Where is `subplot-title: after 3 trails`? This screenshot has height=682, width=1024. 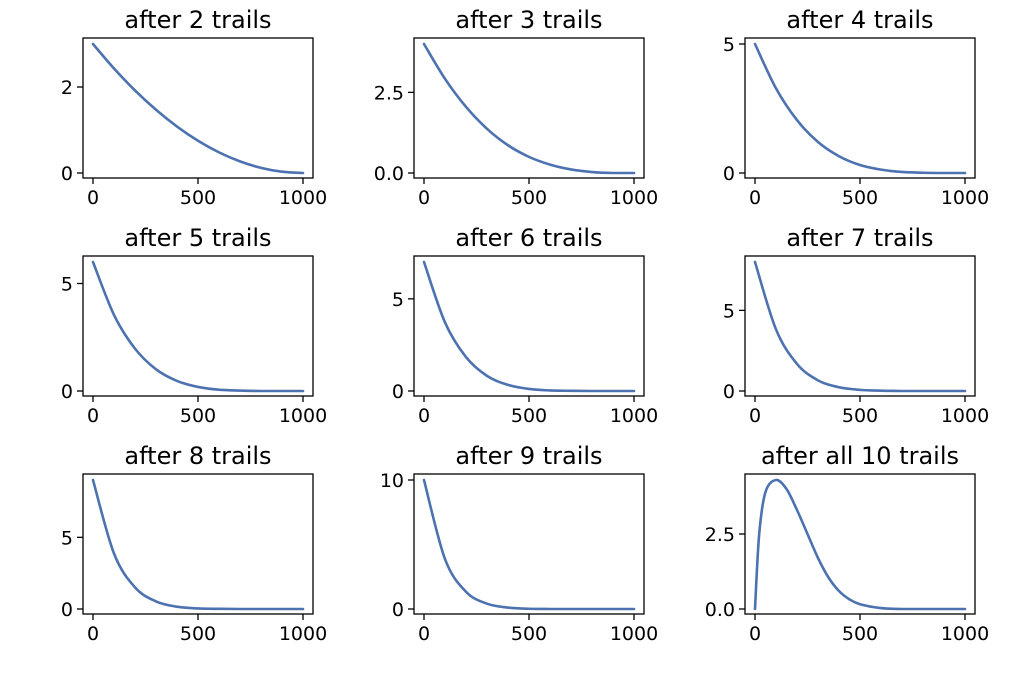
subplot-title: after 3 trails is located at coordinates (528, 20).